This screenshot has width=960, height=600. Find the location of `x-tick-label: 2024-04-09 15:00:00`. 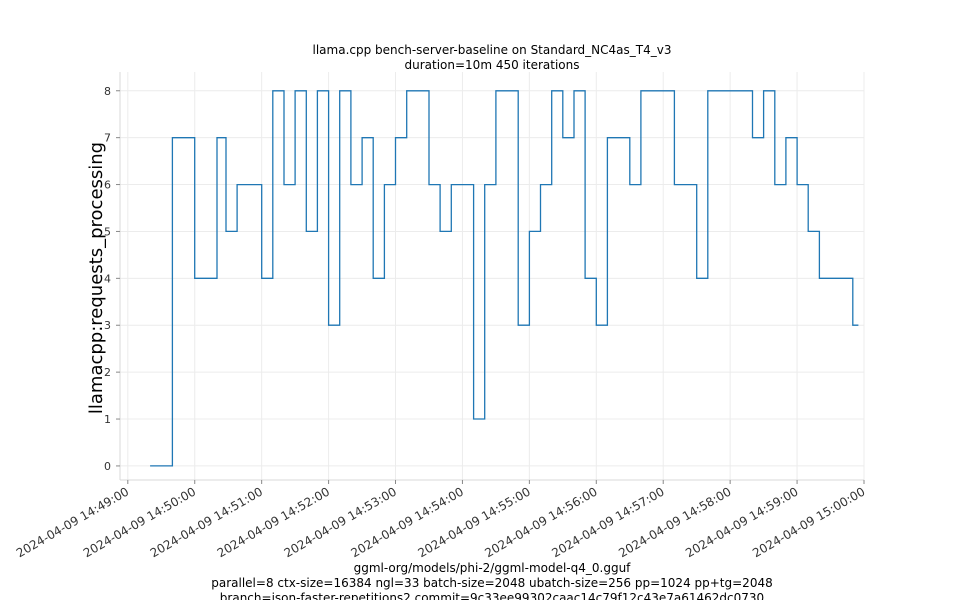

x-tick-label: 2024-04-09 15:00:00 is located at coordinates (808, 522).